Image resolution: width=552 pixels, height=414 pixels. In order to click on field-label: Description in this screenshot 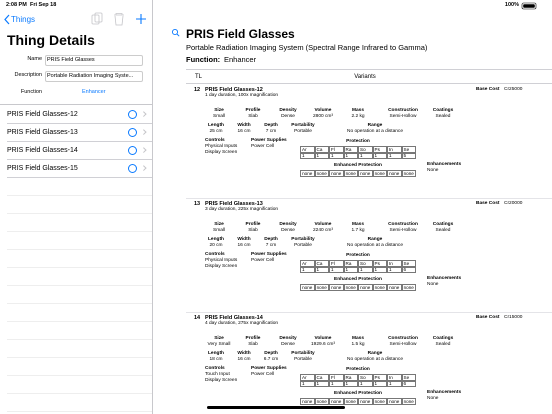, I will do `click(28, 75)`.